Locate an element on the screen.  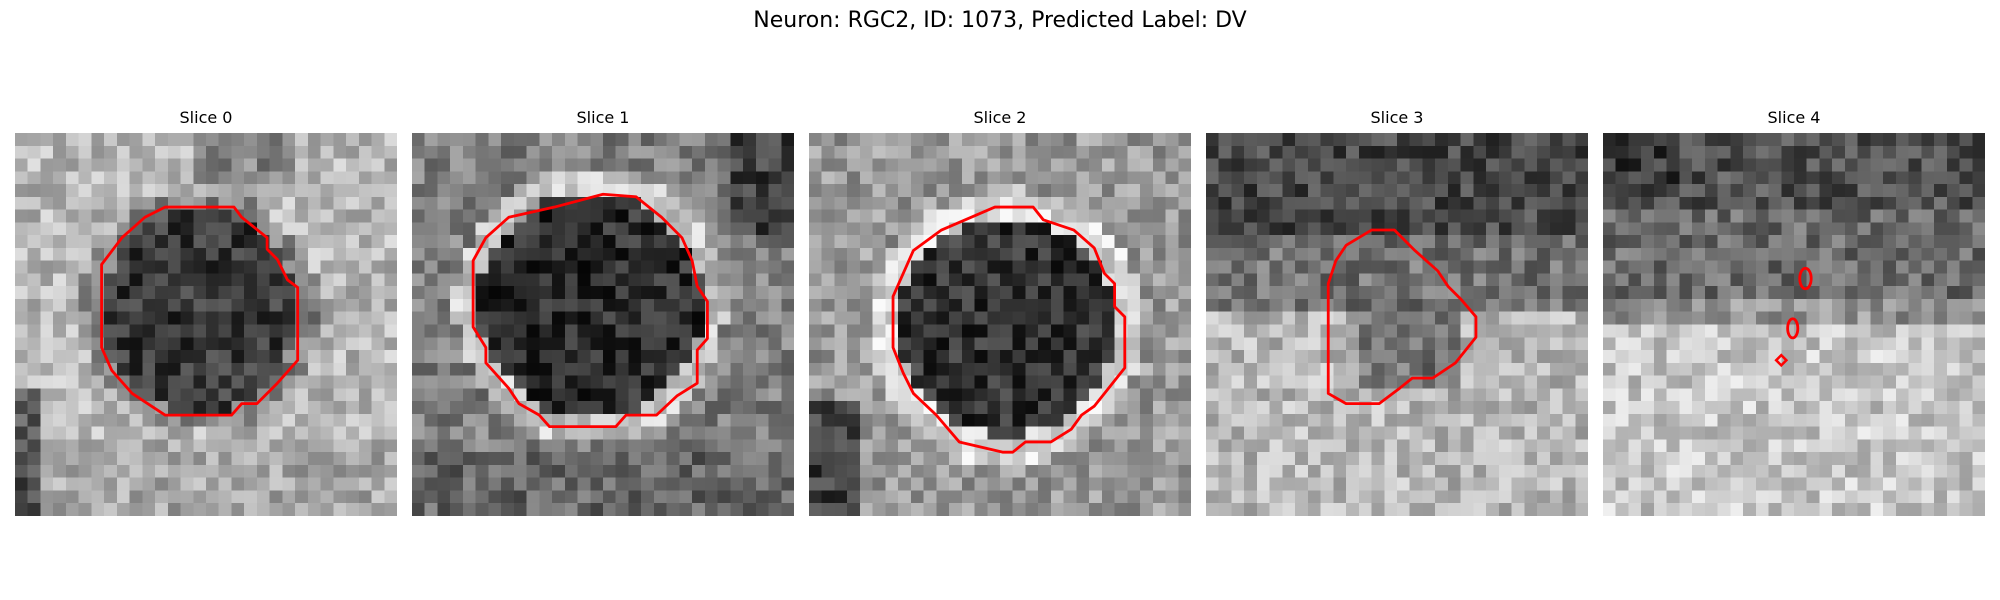
slice-panel-4: Slice 4 is located at coordinates (1794, 311).